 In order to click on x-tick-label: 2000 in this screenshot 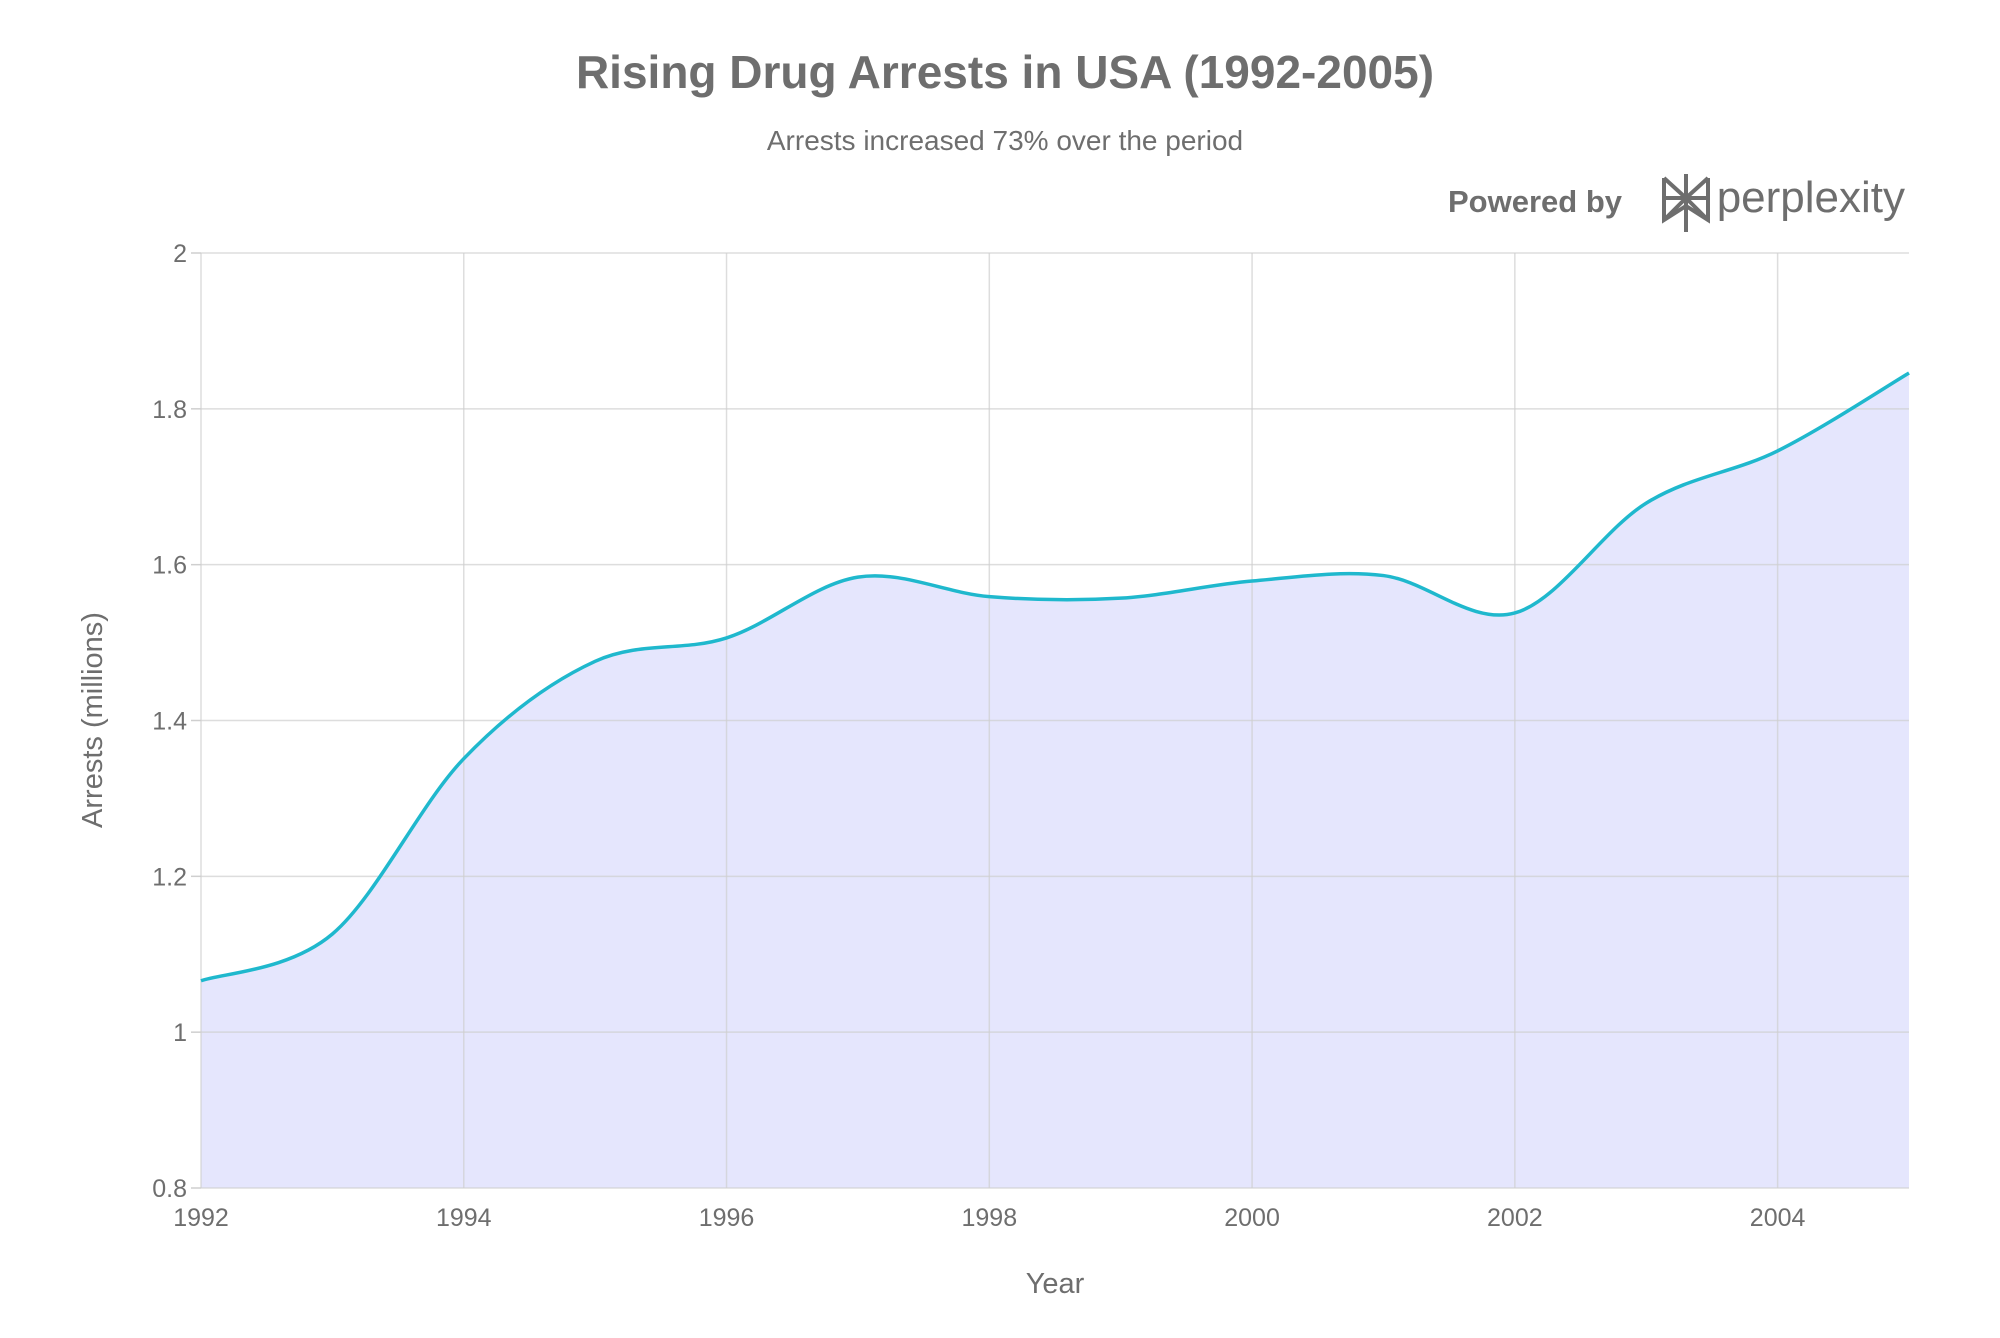, I will do `click(1252, 1218)`.